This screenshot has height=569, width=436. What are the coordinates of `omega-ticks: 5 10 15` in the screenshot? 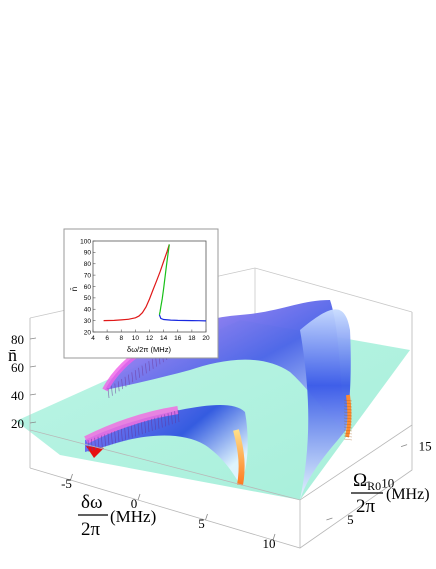 It's located at (379, 483).